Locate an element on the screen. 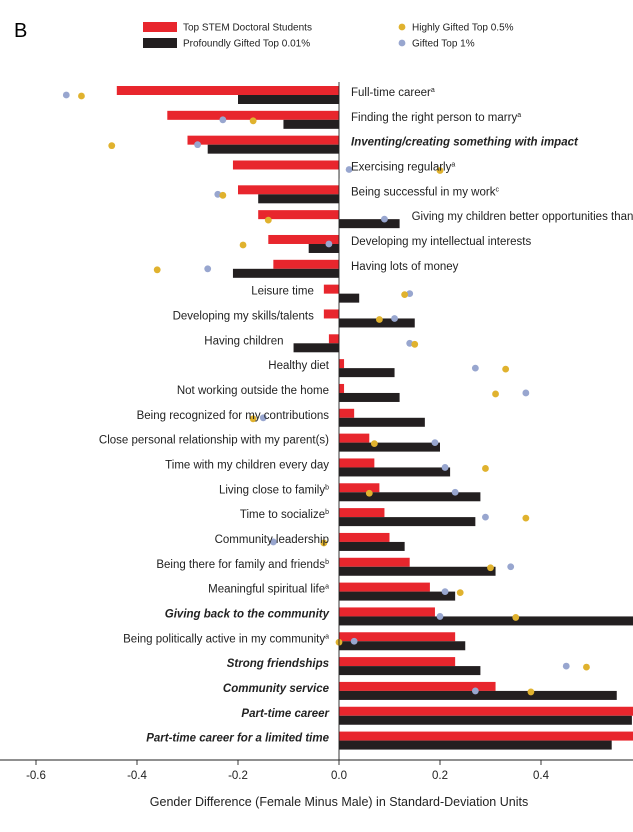 This screenshot has width=633, height=832. category-label: Being there for family and friendsb is located at coordinates (242, 565).